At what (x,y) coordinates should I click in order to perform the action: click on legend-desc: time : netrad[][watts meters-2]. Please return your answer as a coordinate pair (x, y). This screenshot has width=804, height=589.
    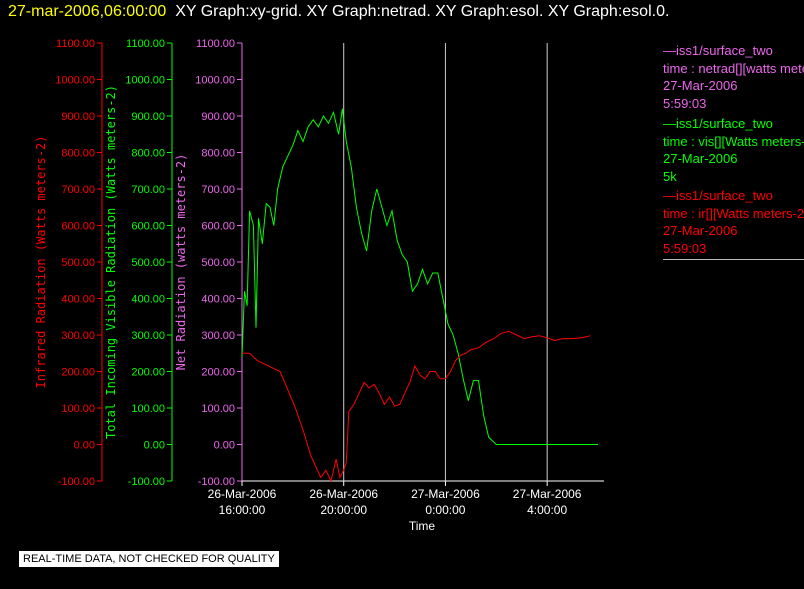
    Looking at the image, I should click on (733, 68).